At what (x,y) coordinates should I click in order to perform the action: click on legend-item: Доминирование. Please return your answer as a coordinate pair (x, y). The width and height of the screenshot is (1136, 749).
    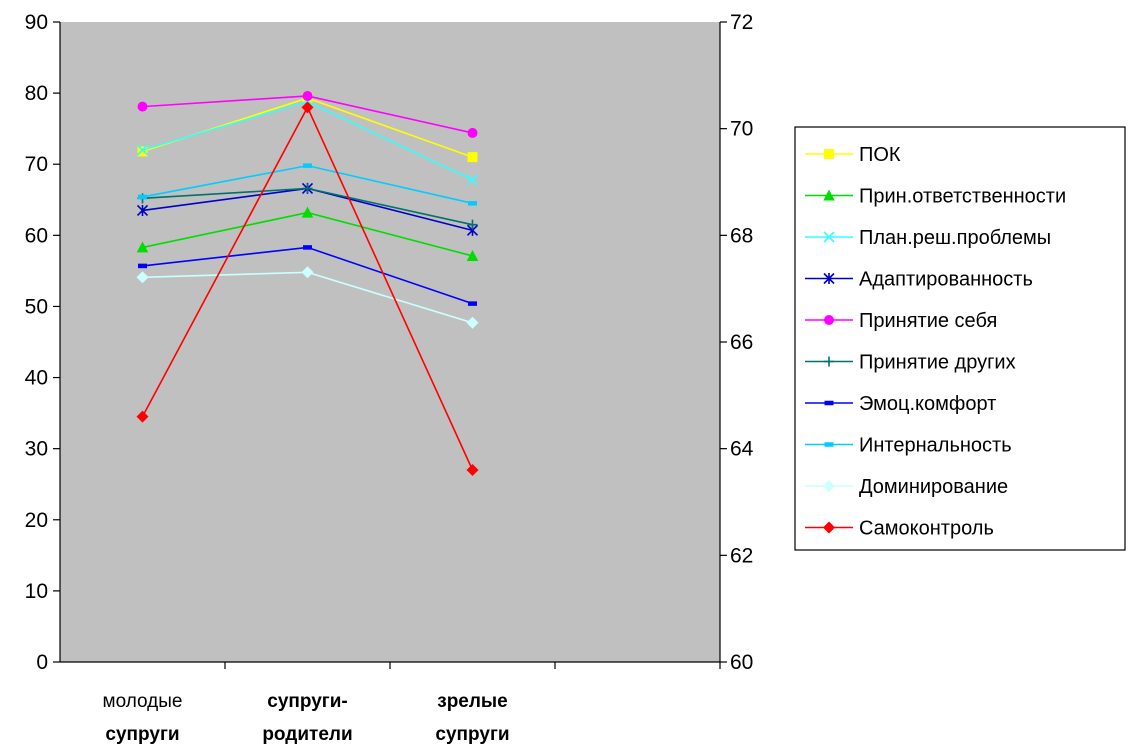
    Looking at the image, I should click on (906, 487).